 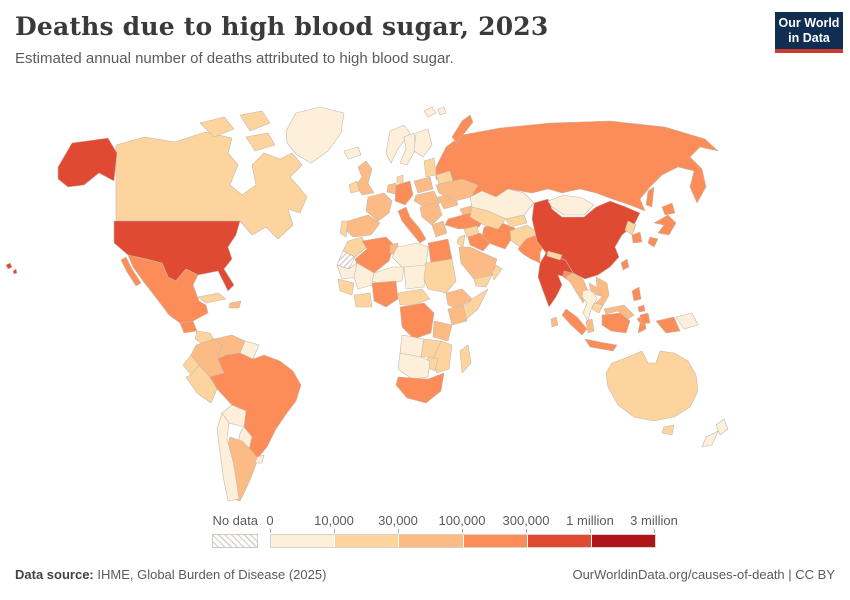 What do you see at coordinates (440, 276) in the screenshot?
I see `country-sudan` at bounding box center [440, 276].